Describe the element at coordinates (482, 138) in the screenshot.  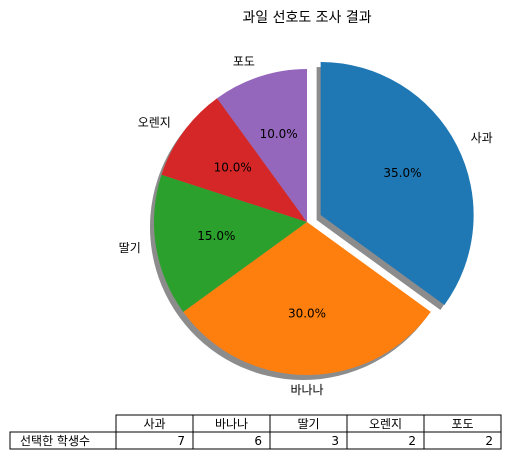
I see `wedge-label: 사과` at that location.